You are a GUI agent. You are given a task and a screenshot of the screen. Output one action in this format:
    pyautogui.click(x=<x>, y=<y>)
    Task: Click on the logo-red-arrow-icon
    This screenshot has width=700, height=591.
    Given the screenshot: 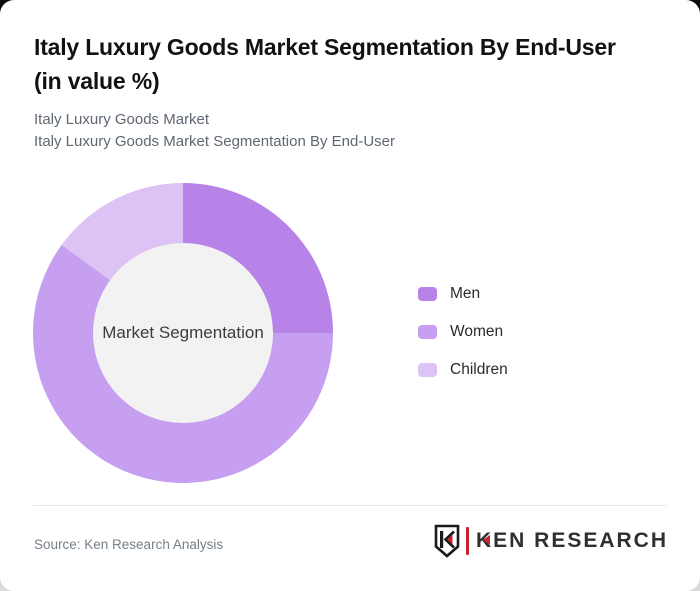 What is the action you would take?
    pyautogui.click(x=486, y=540)
    